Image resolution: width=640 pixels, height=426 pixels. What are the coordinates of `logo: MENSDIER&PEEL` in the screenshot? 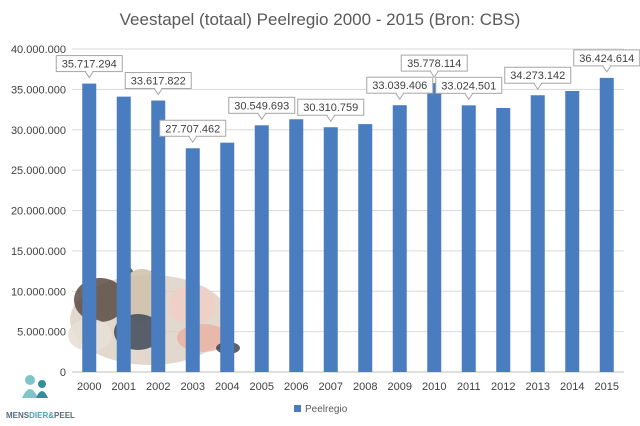 It's located at (40, 397).